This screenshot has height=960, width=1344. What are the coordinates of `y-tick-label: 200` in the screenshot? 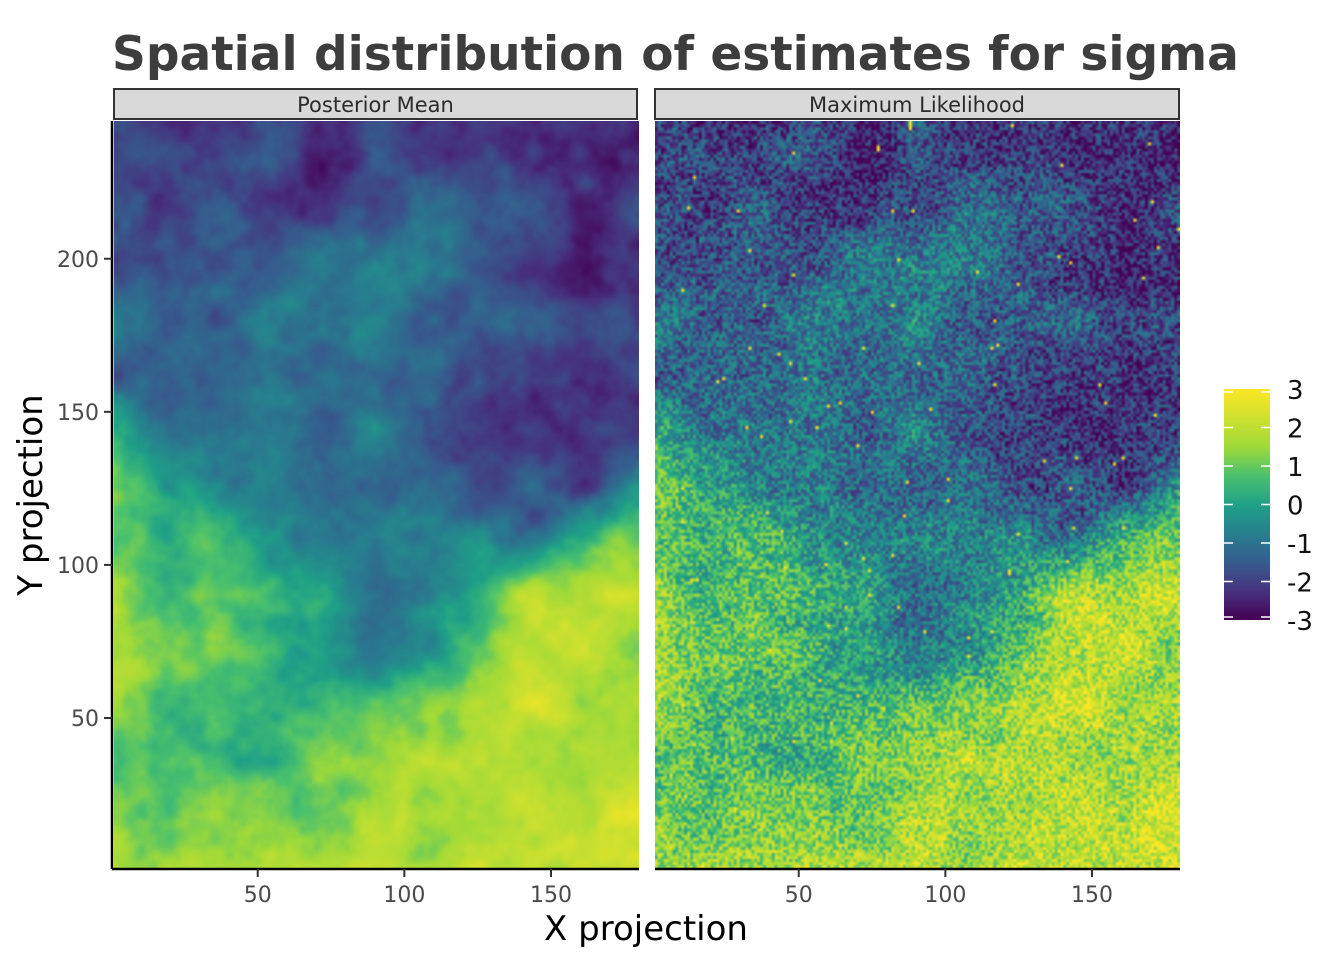 It's located at (78, 260).